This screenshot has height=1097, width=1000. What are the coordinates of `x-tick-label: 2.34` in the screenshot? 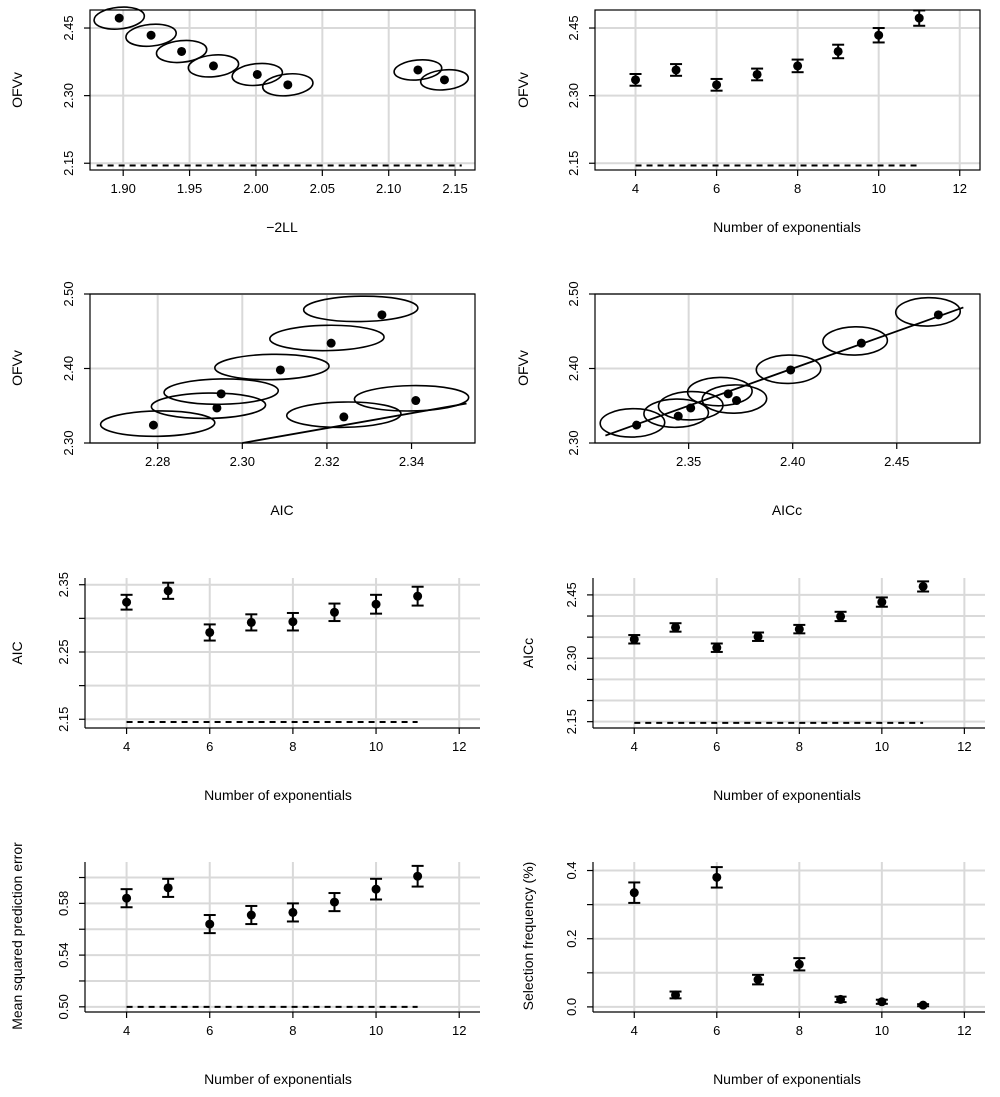 It's located at (411, 461).